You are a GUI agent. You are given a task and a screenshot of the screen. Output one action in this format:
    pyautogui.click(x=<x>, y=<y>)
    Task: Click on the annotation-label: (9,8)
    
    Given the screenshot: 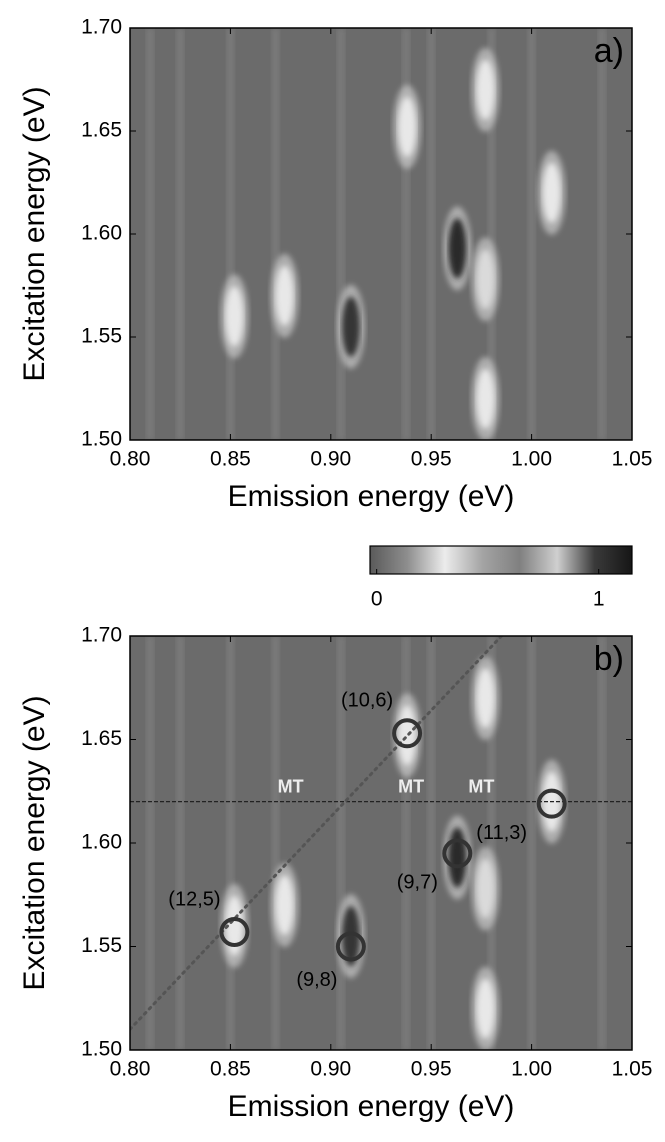 What is the action you would take?
    pyautogui.click(x=316, y=980)
    